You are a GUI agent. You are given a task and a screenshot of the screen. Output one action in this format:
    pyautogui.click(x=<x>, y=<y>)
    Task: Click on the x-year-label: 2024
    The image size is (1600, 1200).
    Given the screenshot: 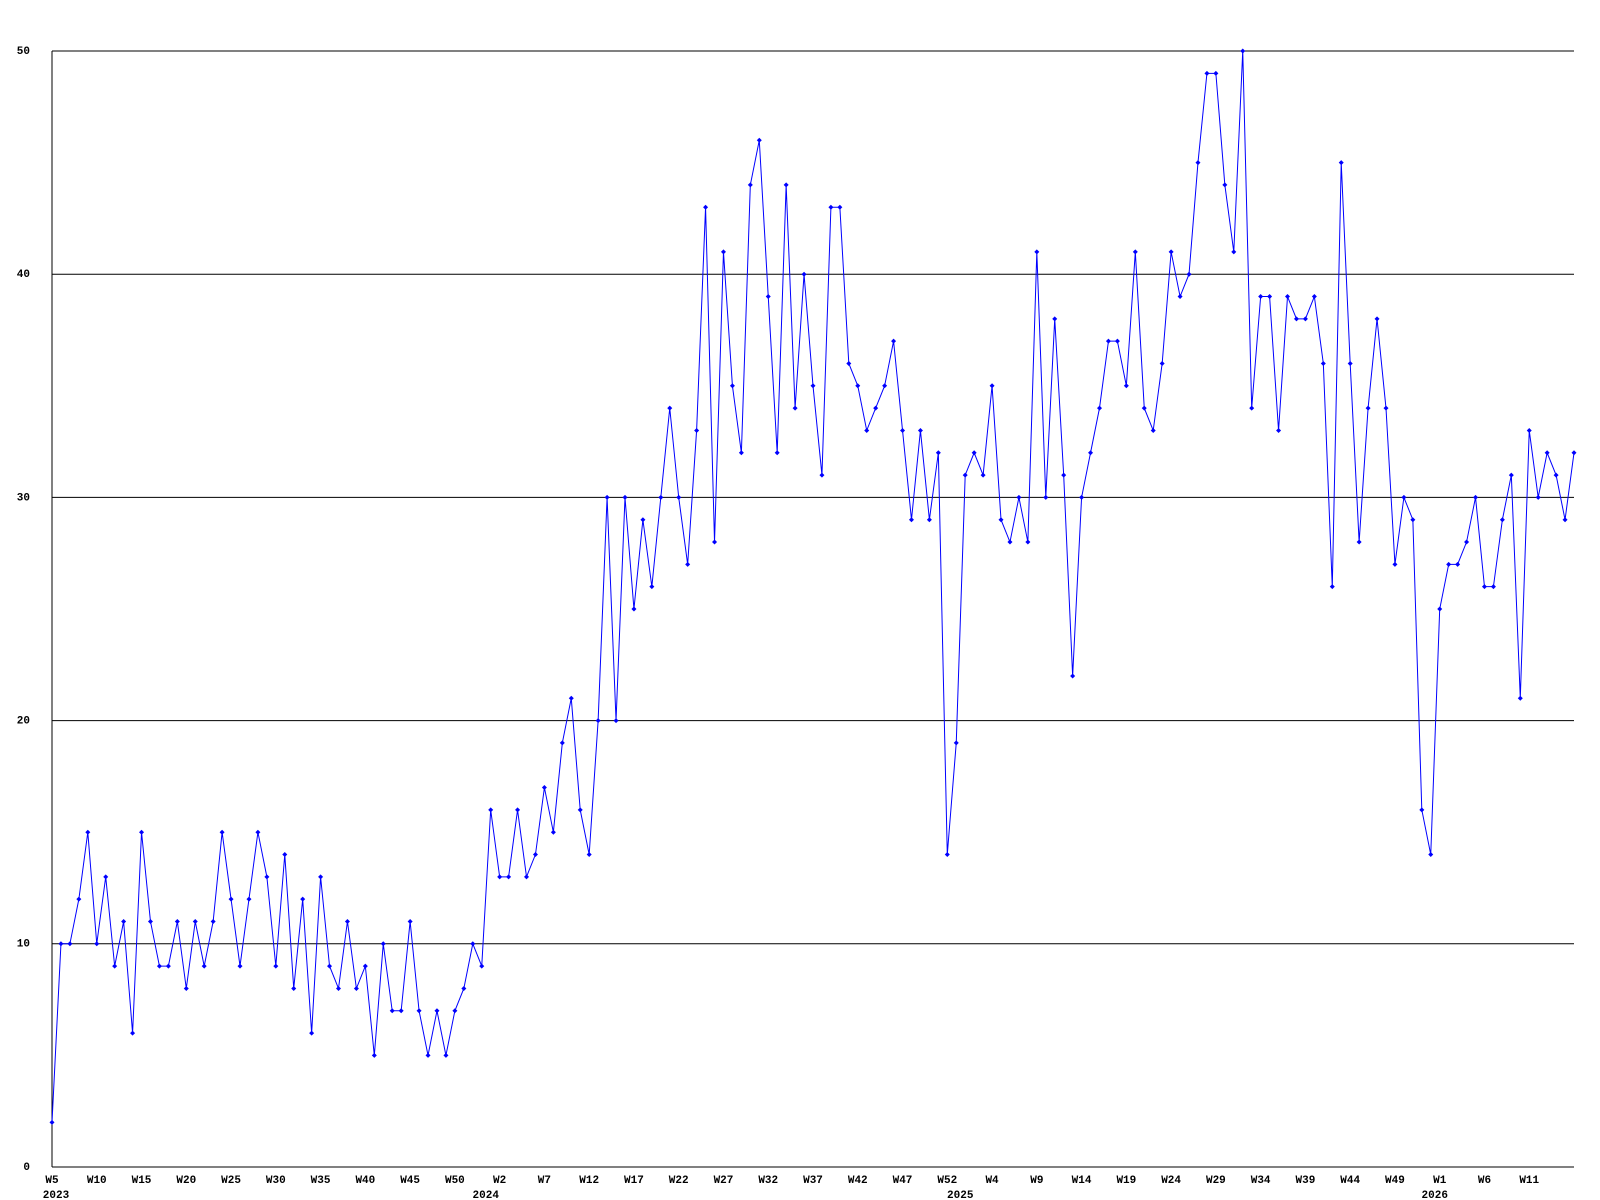 What is the action you would take?
    pyautogui.click(x=486, y=1195)
    